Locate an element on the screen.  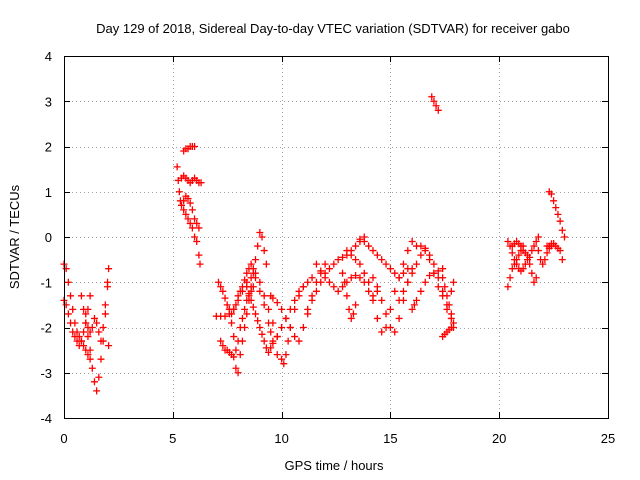
y-tick-label: 1 is located at coordinates (48, 192).